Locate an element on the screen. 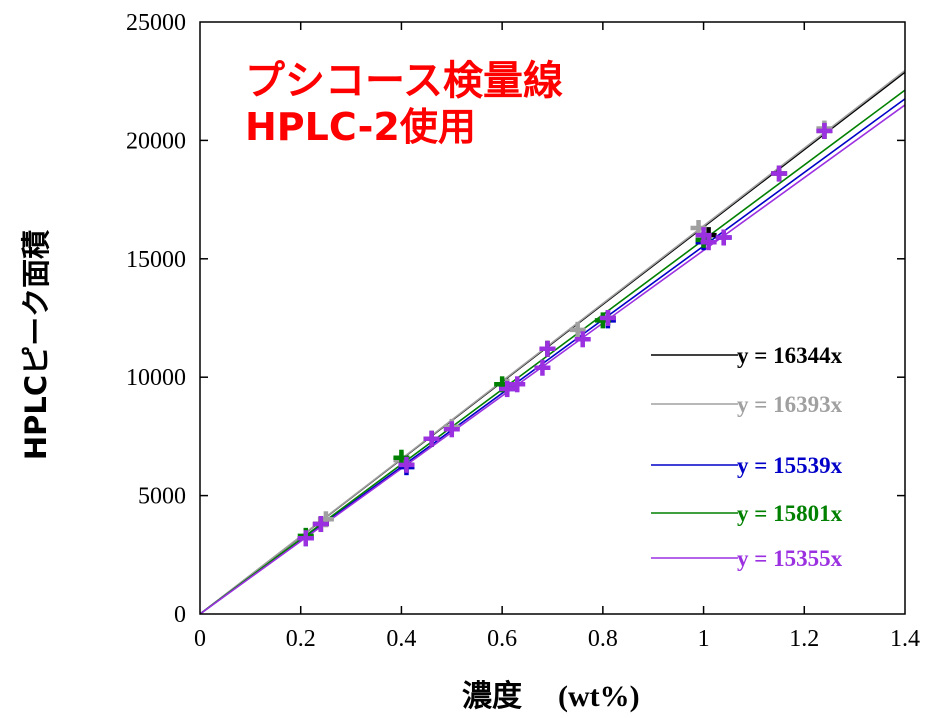 The height and width of the screenshot is (718, 926). legend-label: y = 15355x is located at coordinates (790, 558).